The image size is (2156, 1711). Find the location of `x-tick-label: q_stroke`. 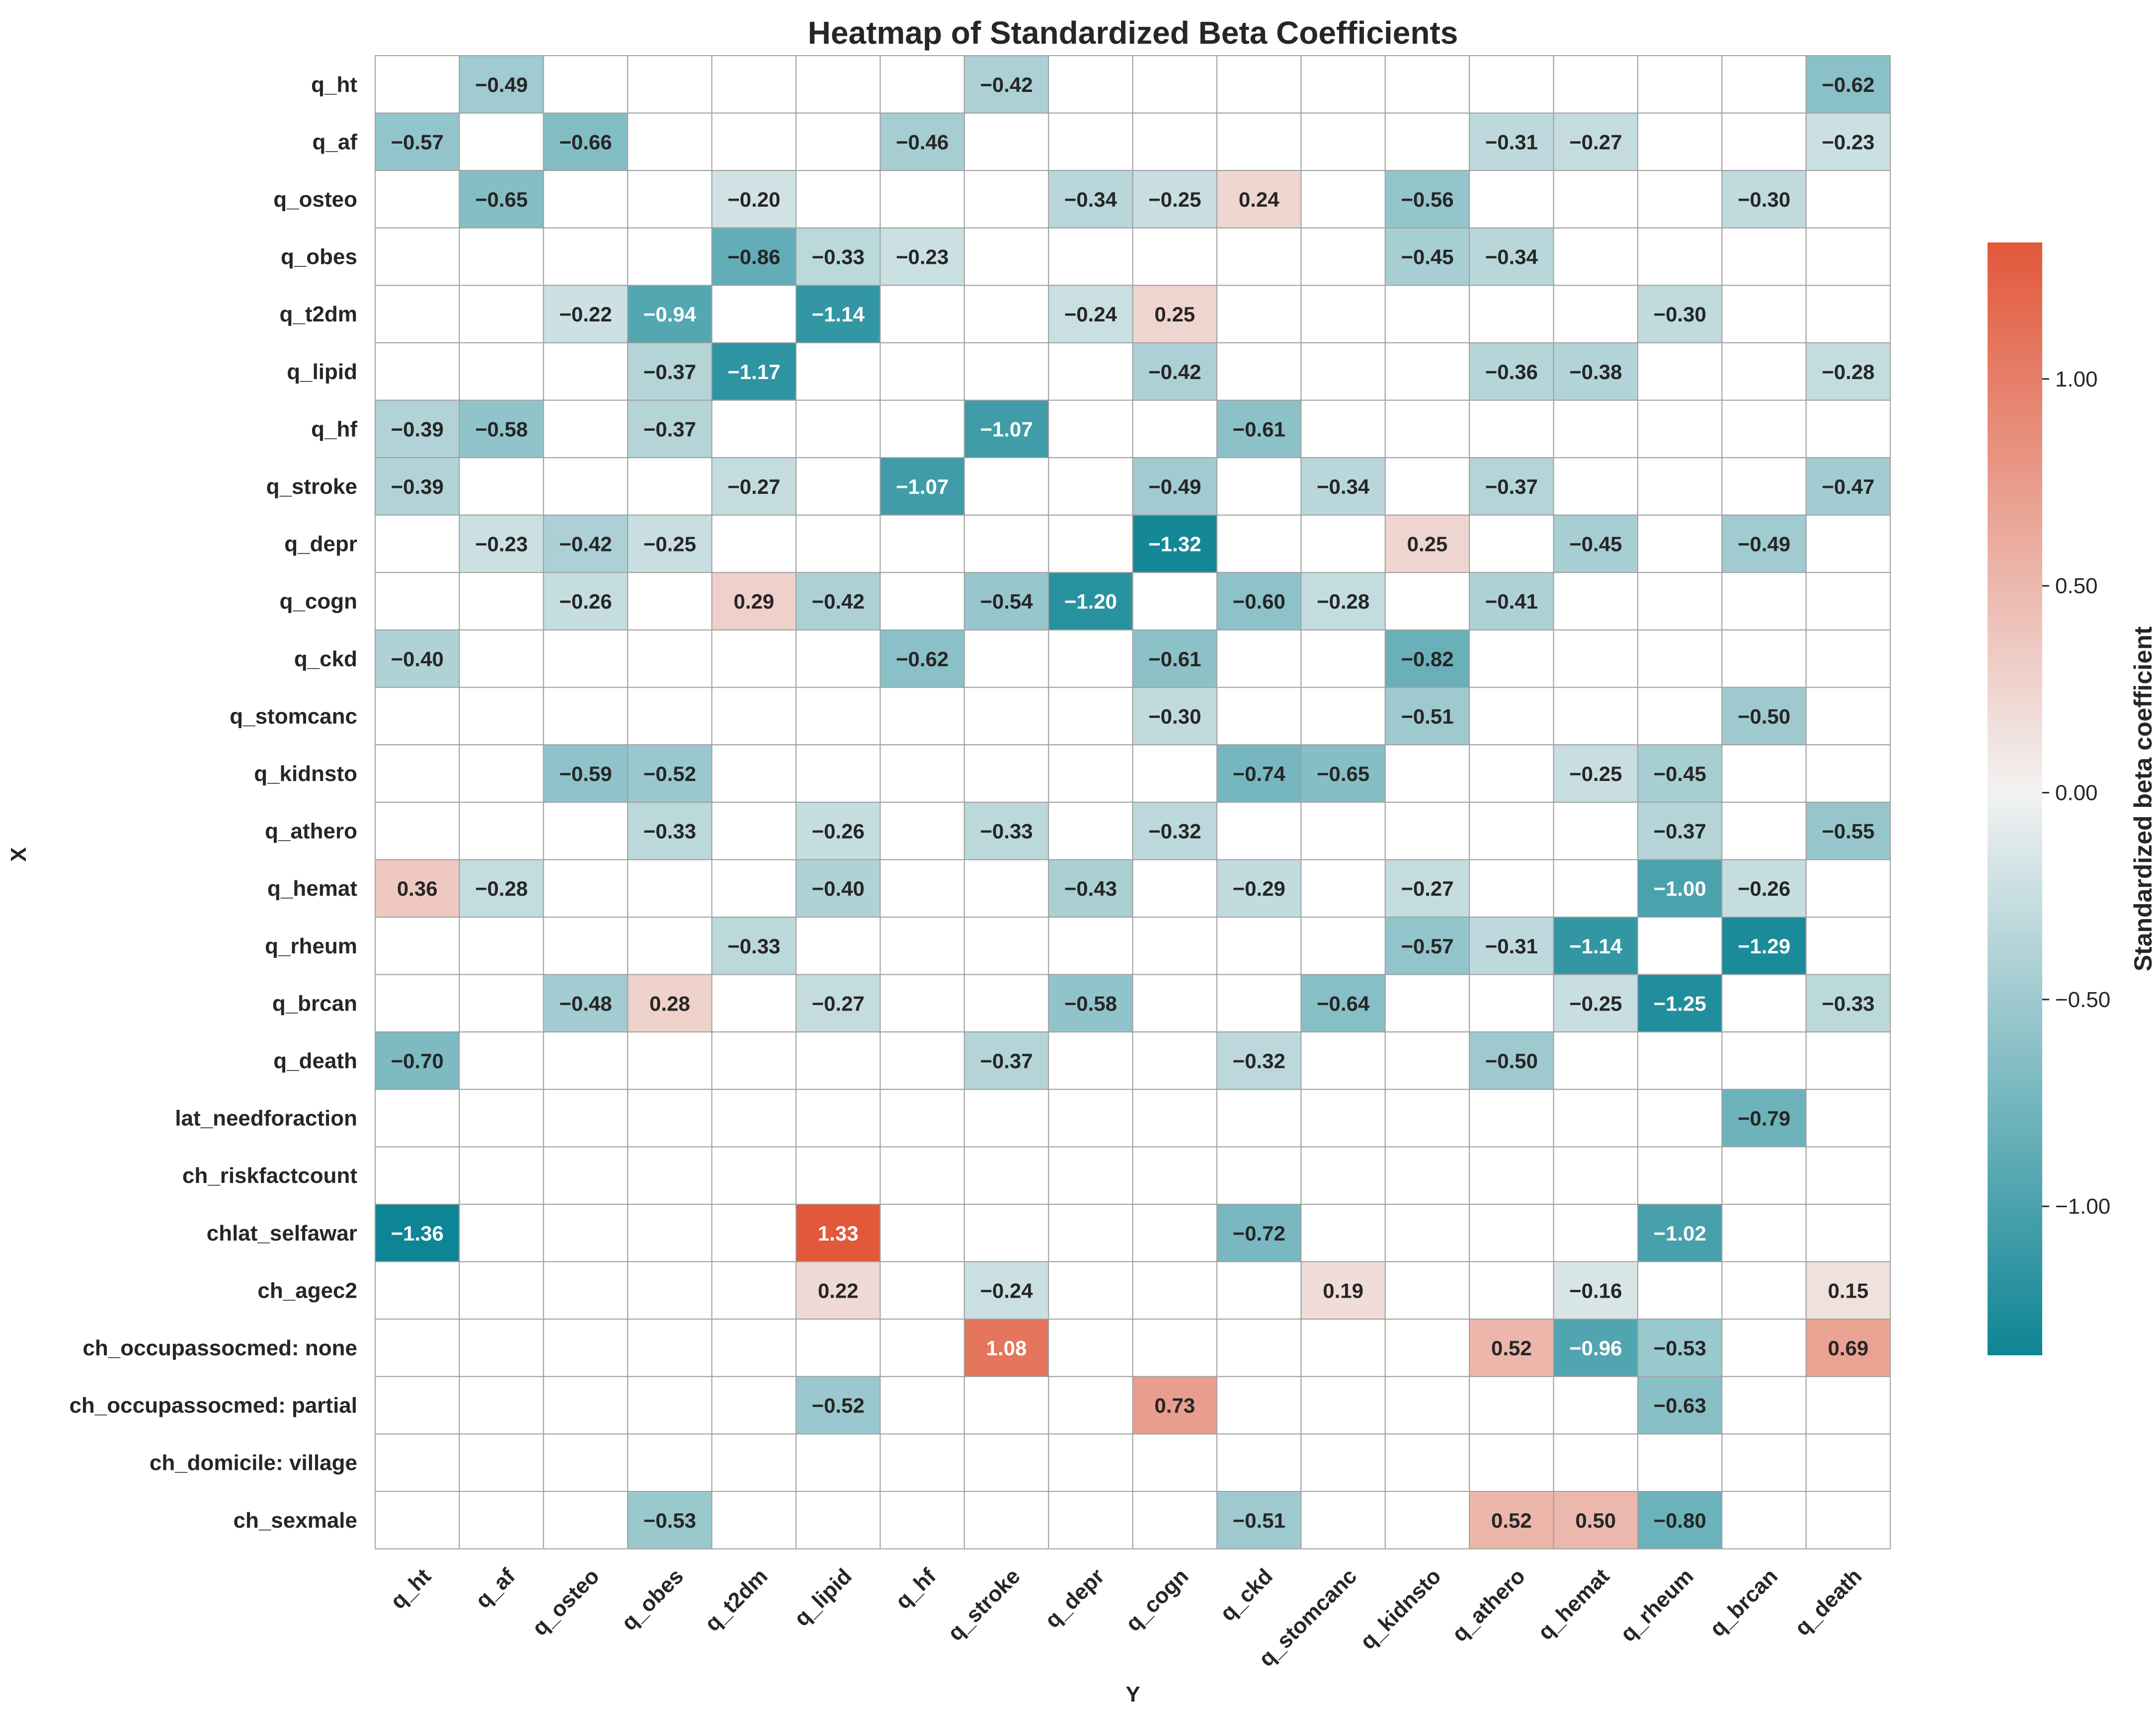

x-tick-label: q_stroke is located at coordinates (984, 1604).